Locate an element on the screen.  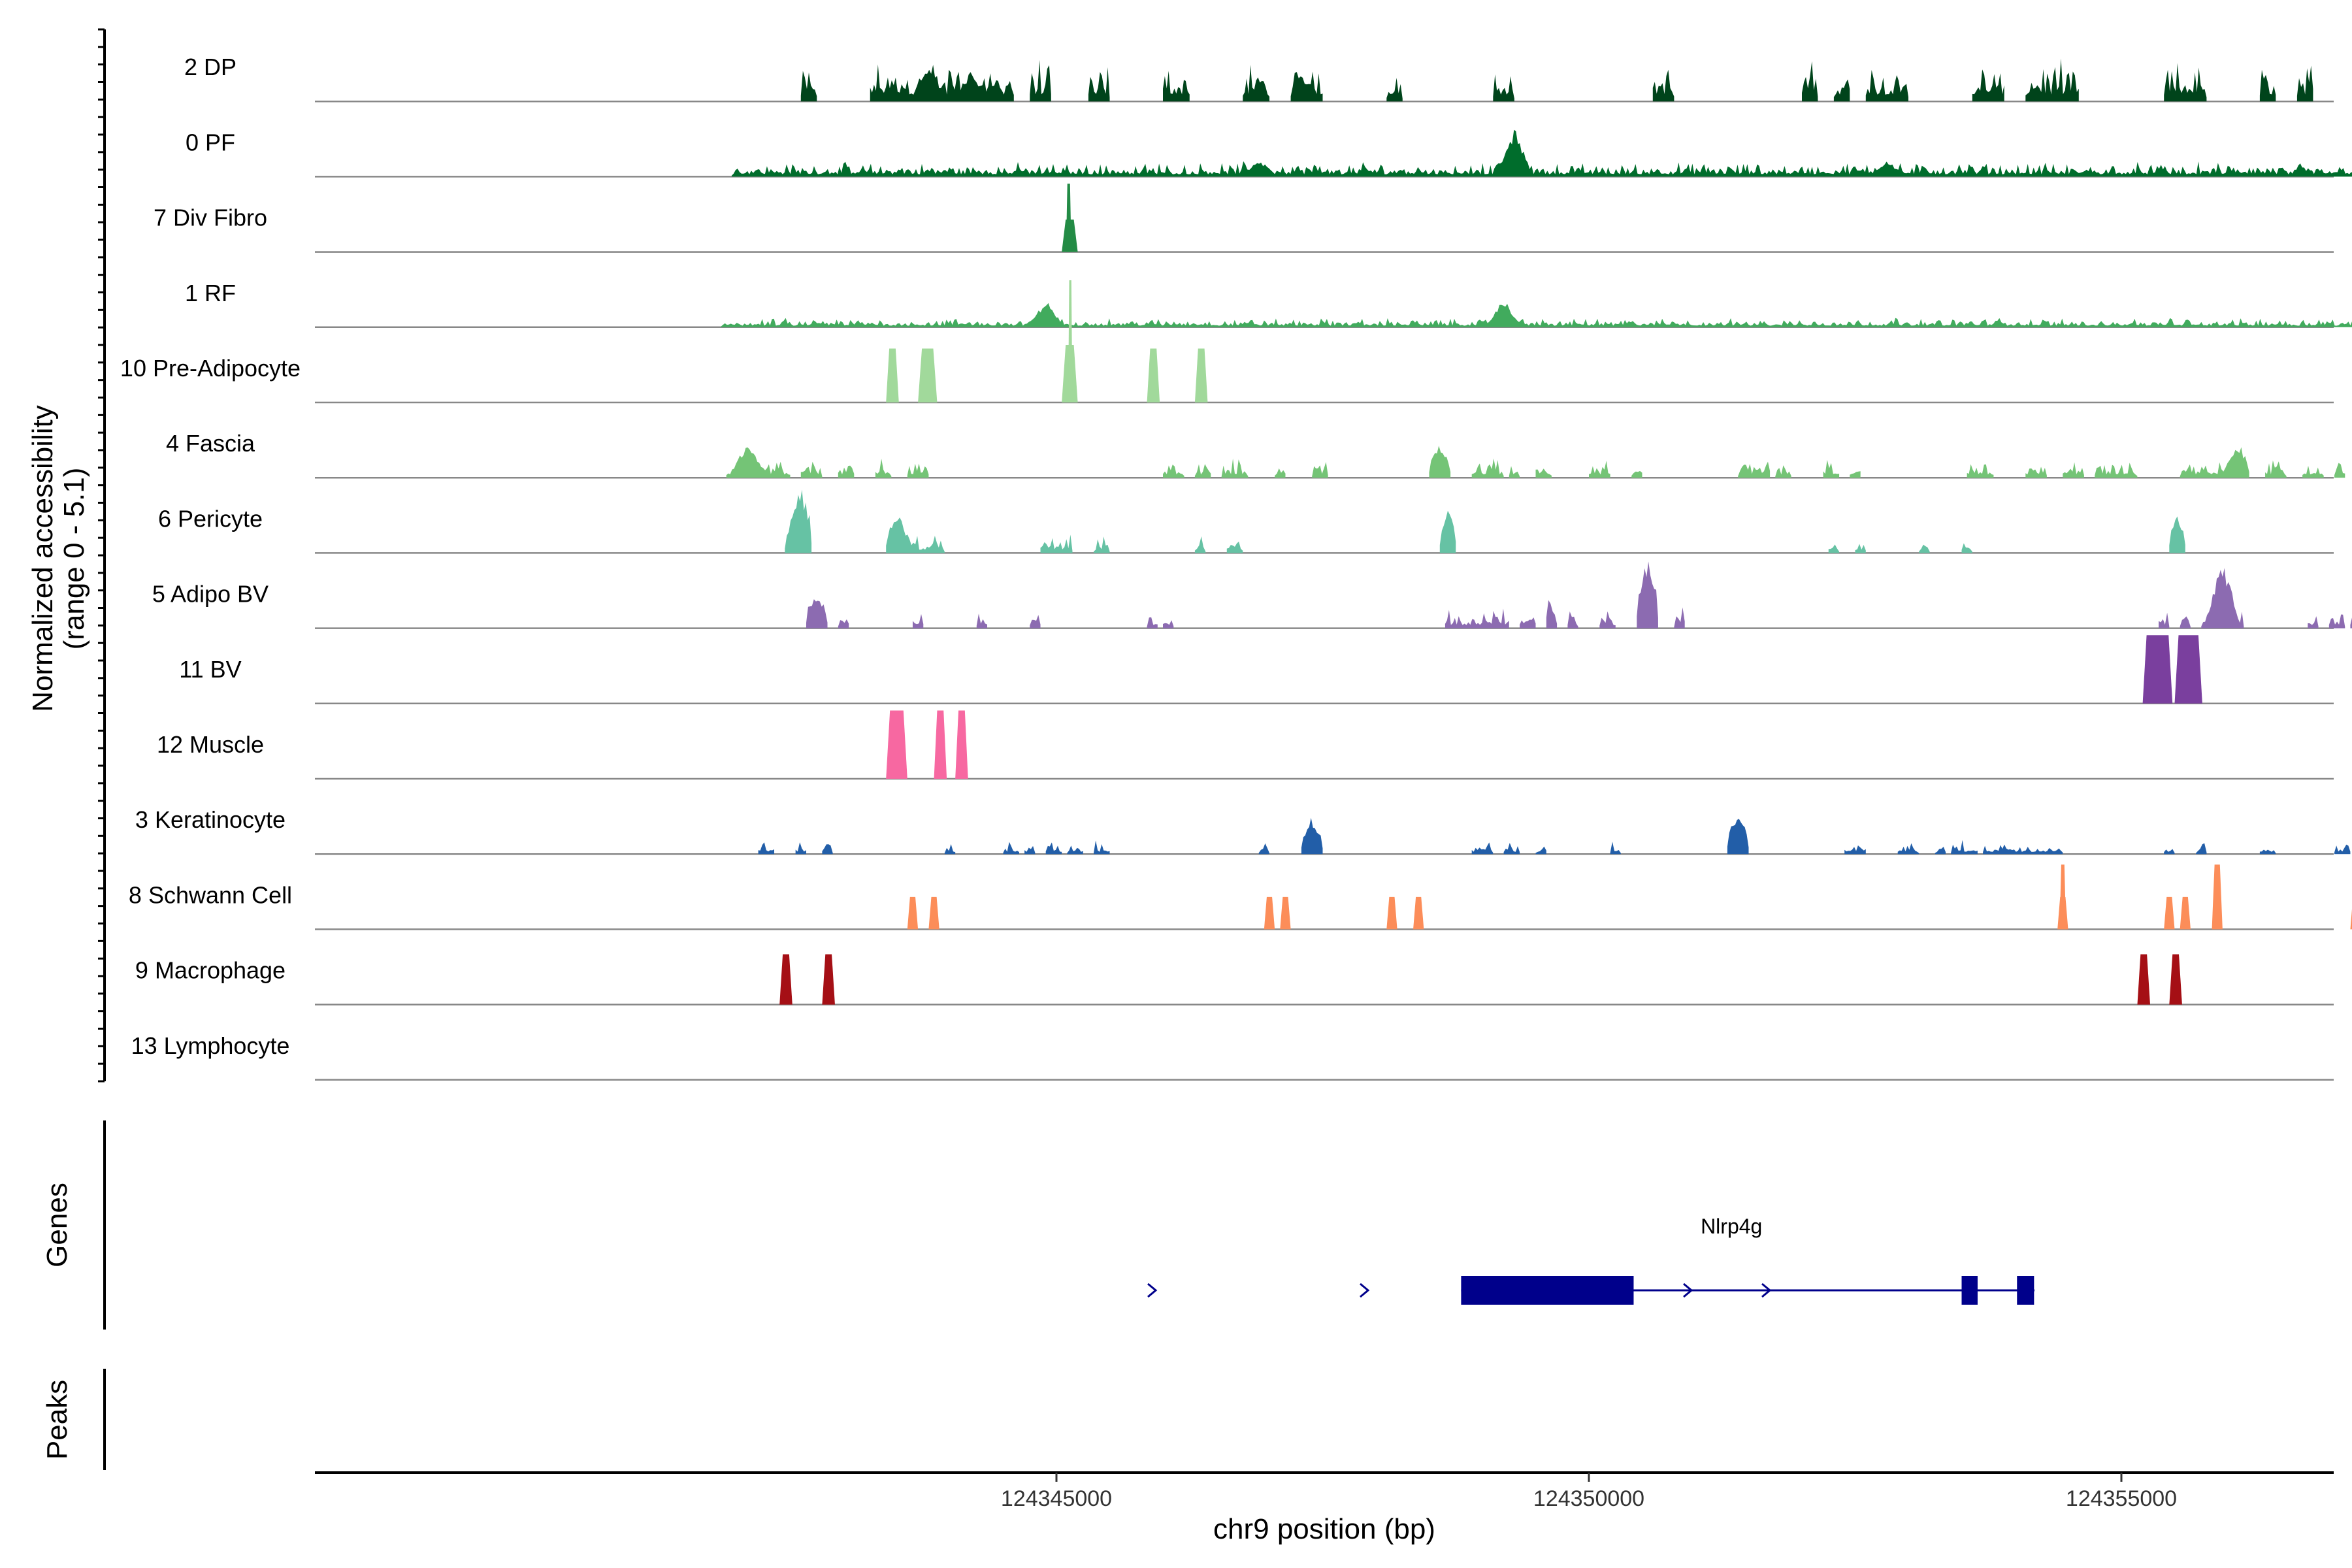
track-label: 4 Fascia is located at coordinates (210, 443).